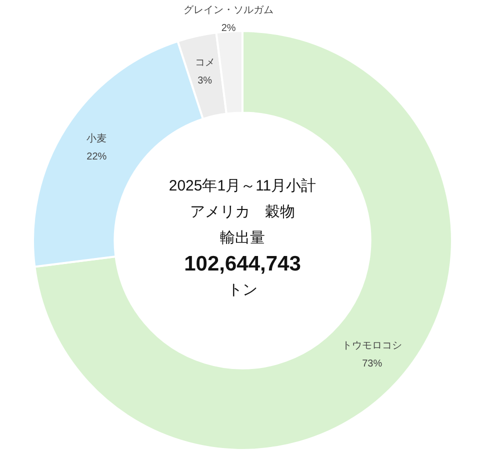  Describe the element at coordinates (204, 63) in the screenshot. I see `slice-label: コメ` at that location.